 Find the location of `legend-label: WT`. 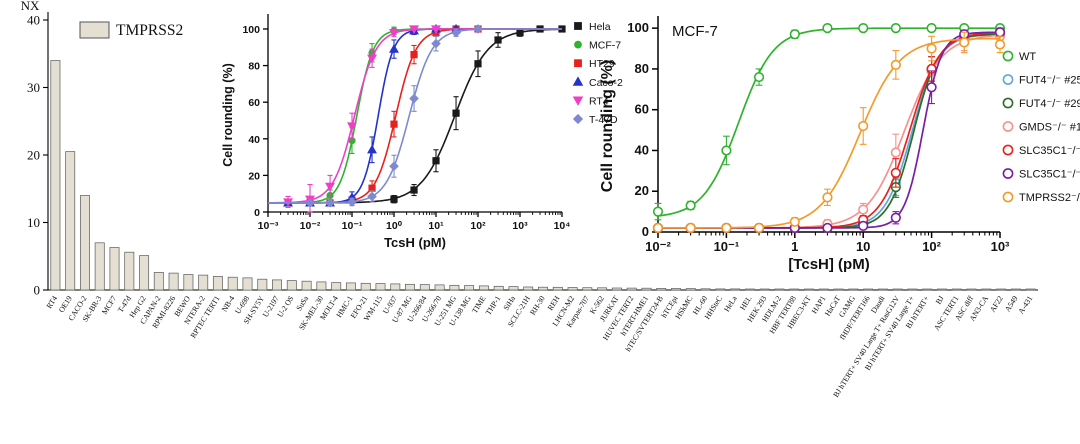

legend-label: WT is located at coordinates (1027, 57).